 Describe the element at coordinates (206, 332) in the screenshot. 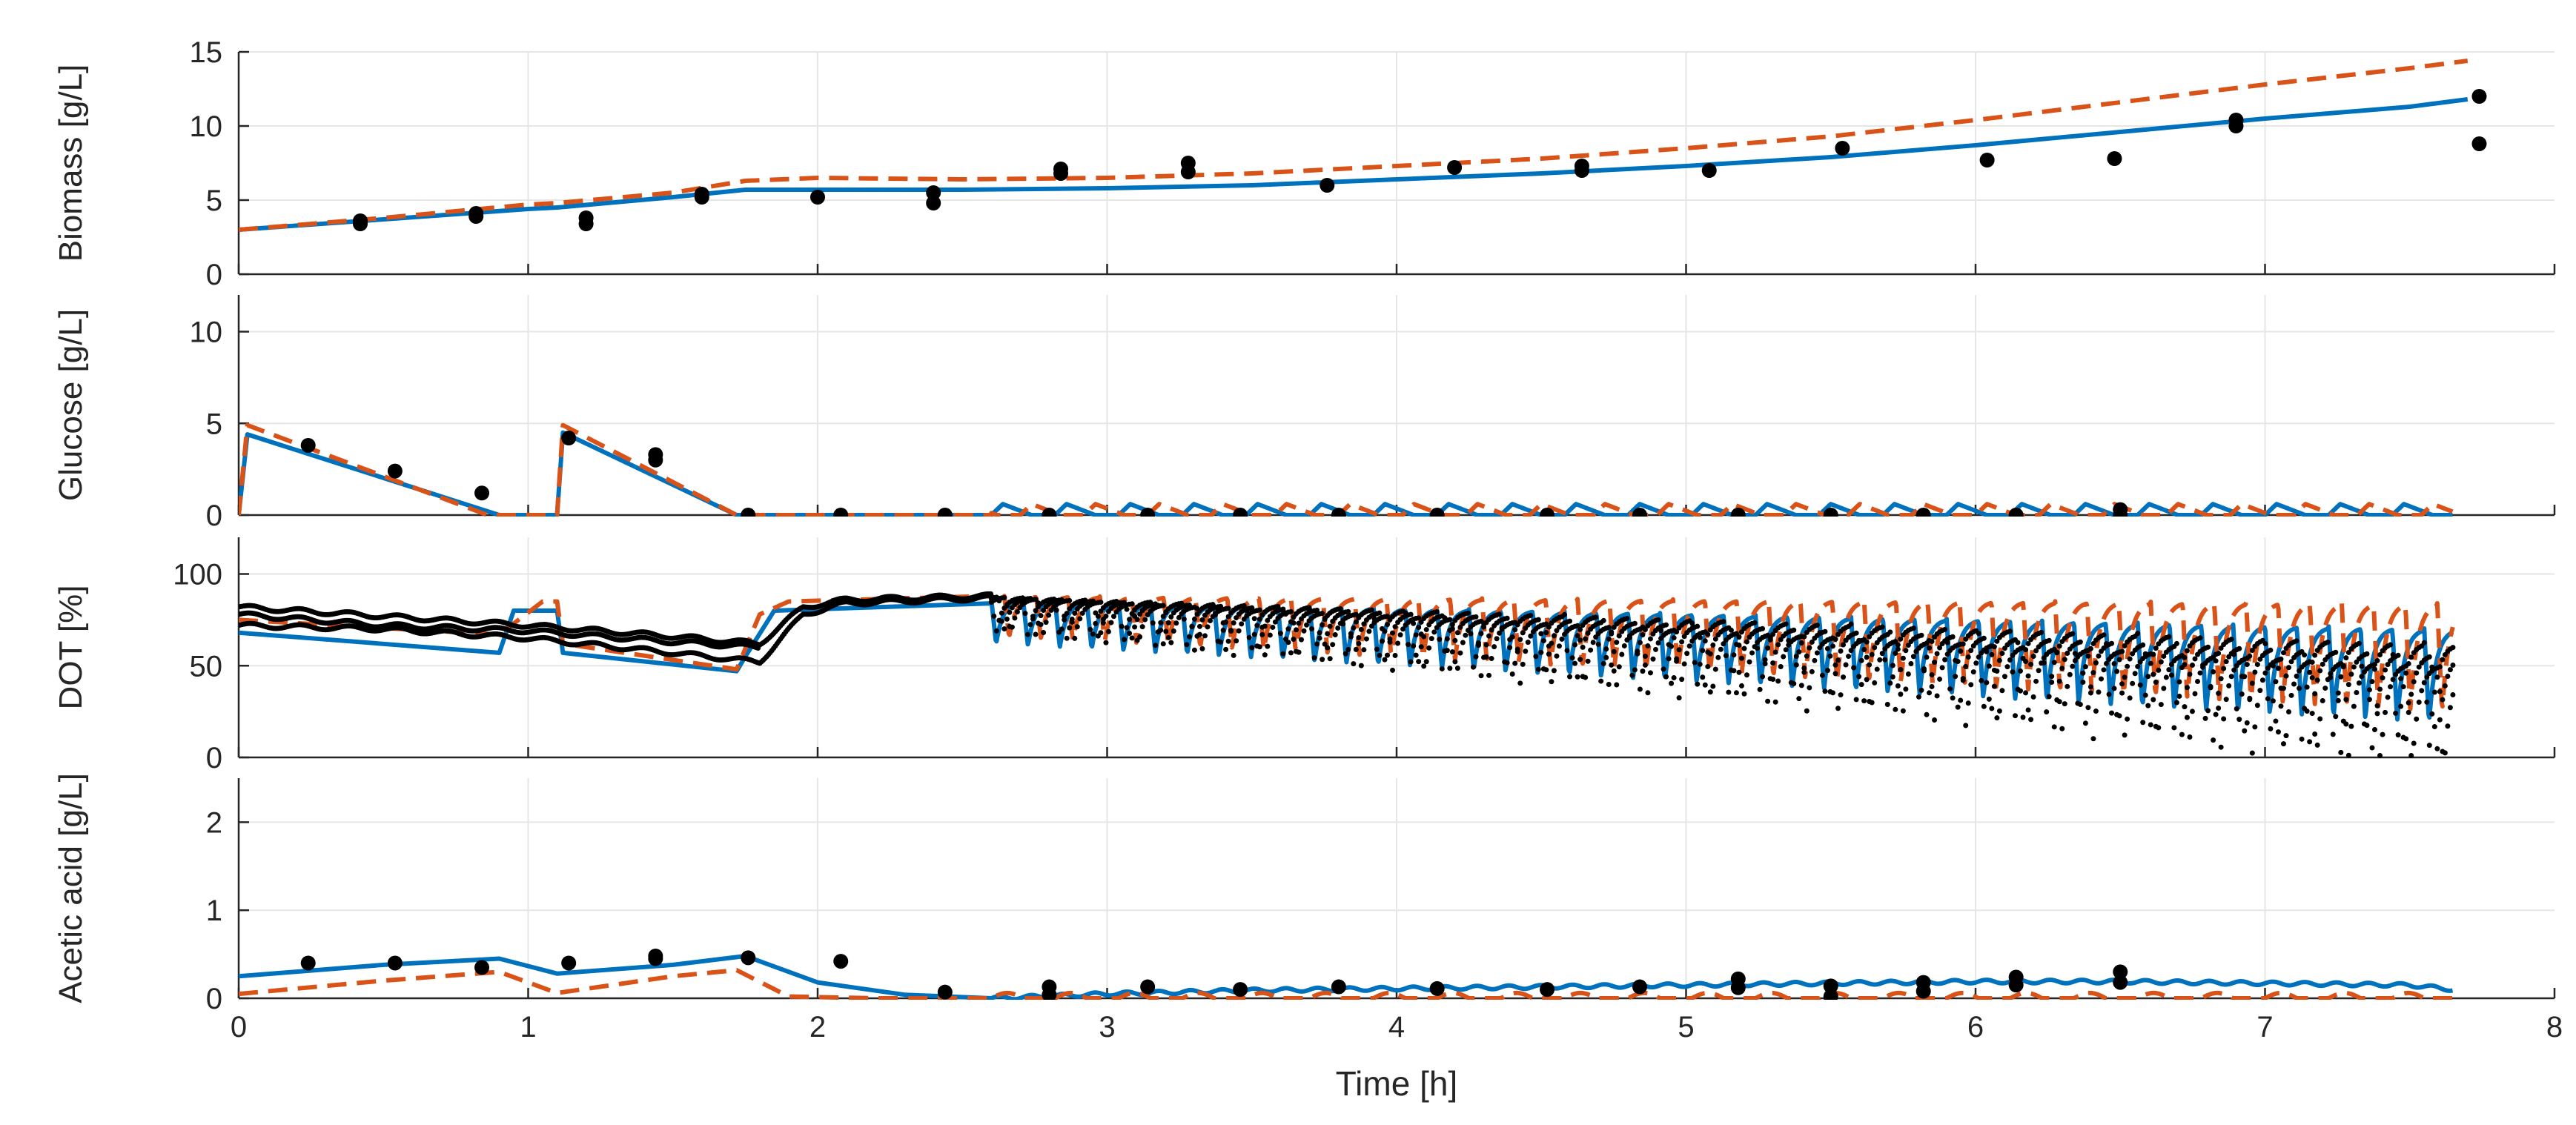

I see `y-tick-label: 10` at that location.